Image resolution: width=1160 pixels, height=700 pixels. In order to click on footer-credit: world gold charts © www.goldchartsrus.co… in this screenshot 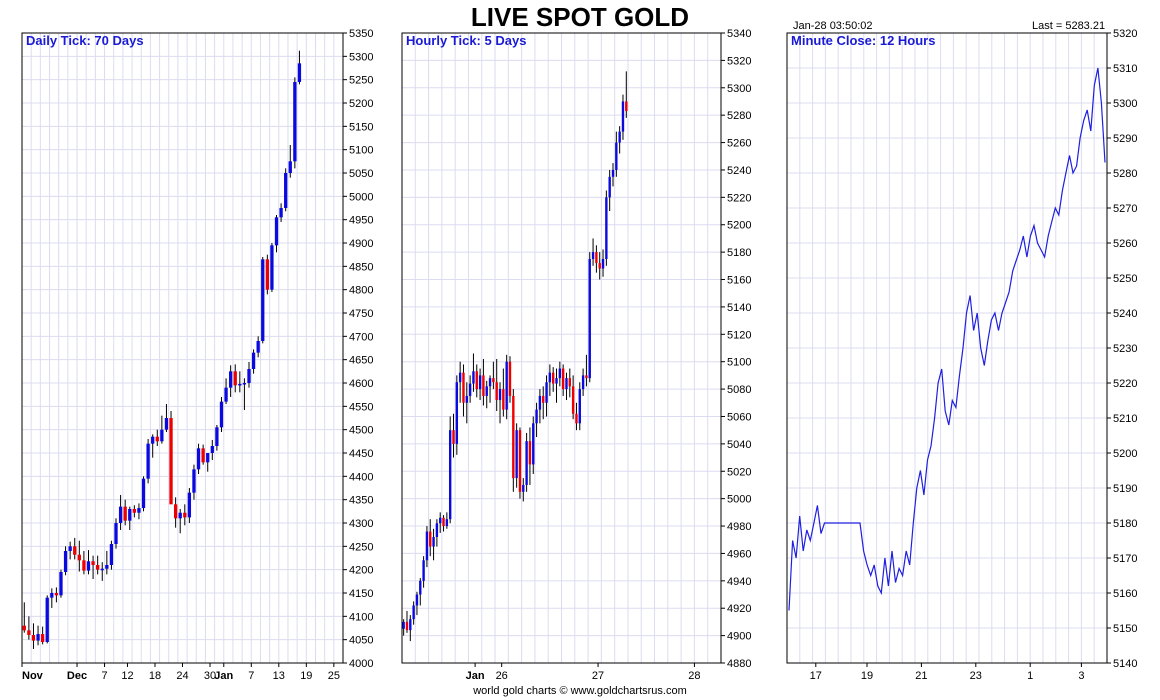, I will do `click(580, 691)`.